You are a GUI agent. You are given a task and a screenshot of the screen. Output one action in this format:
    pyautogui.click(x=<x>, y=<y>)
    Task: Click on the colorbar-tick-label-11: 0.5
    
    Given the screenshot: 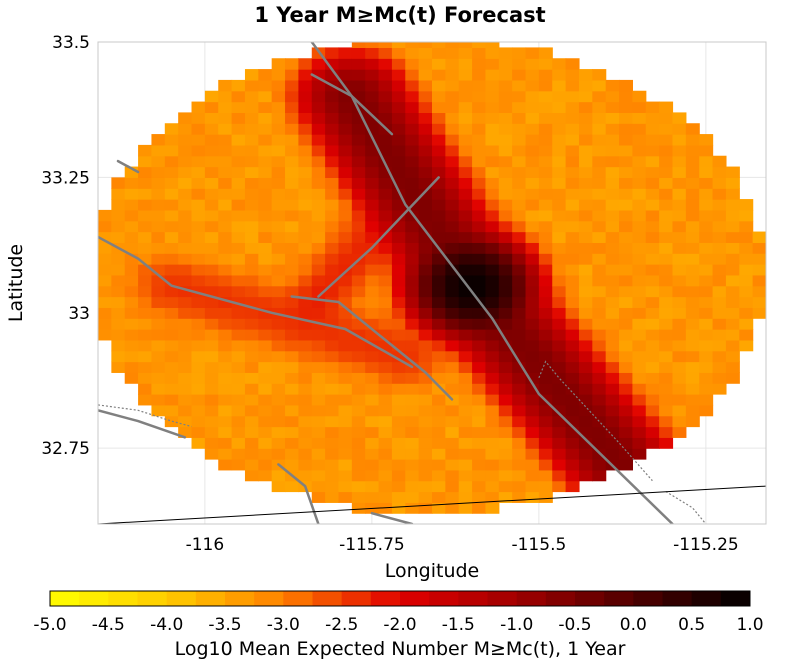 What is the action you would take?
    pyautogui.click(x=691, y=625)
    